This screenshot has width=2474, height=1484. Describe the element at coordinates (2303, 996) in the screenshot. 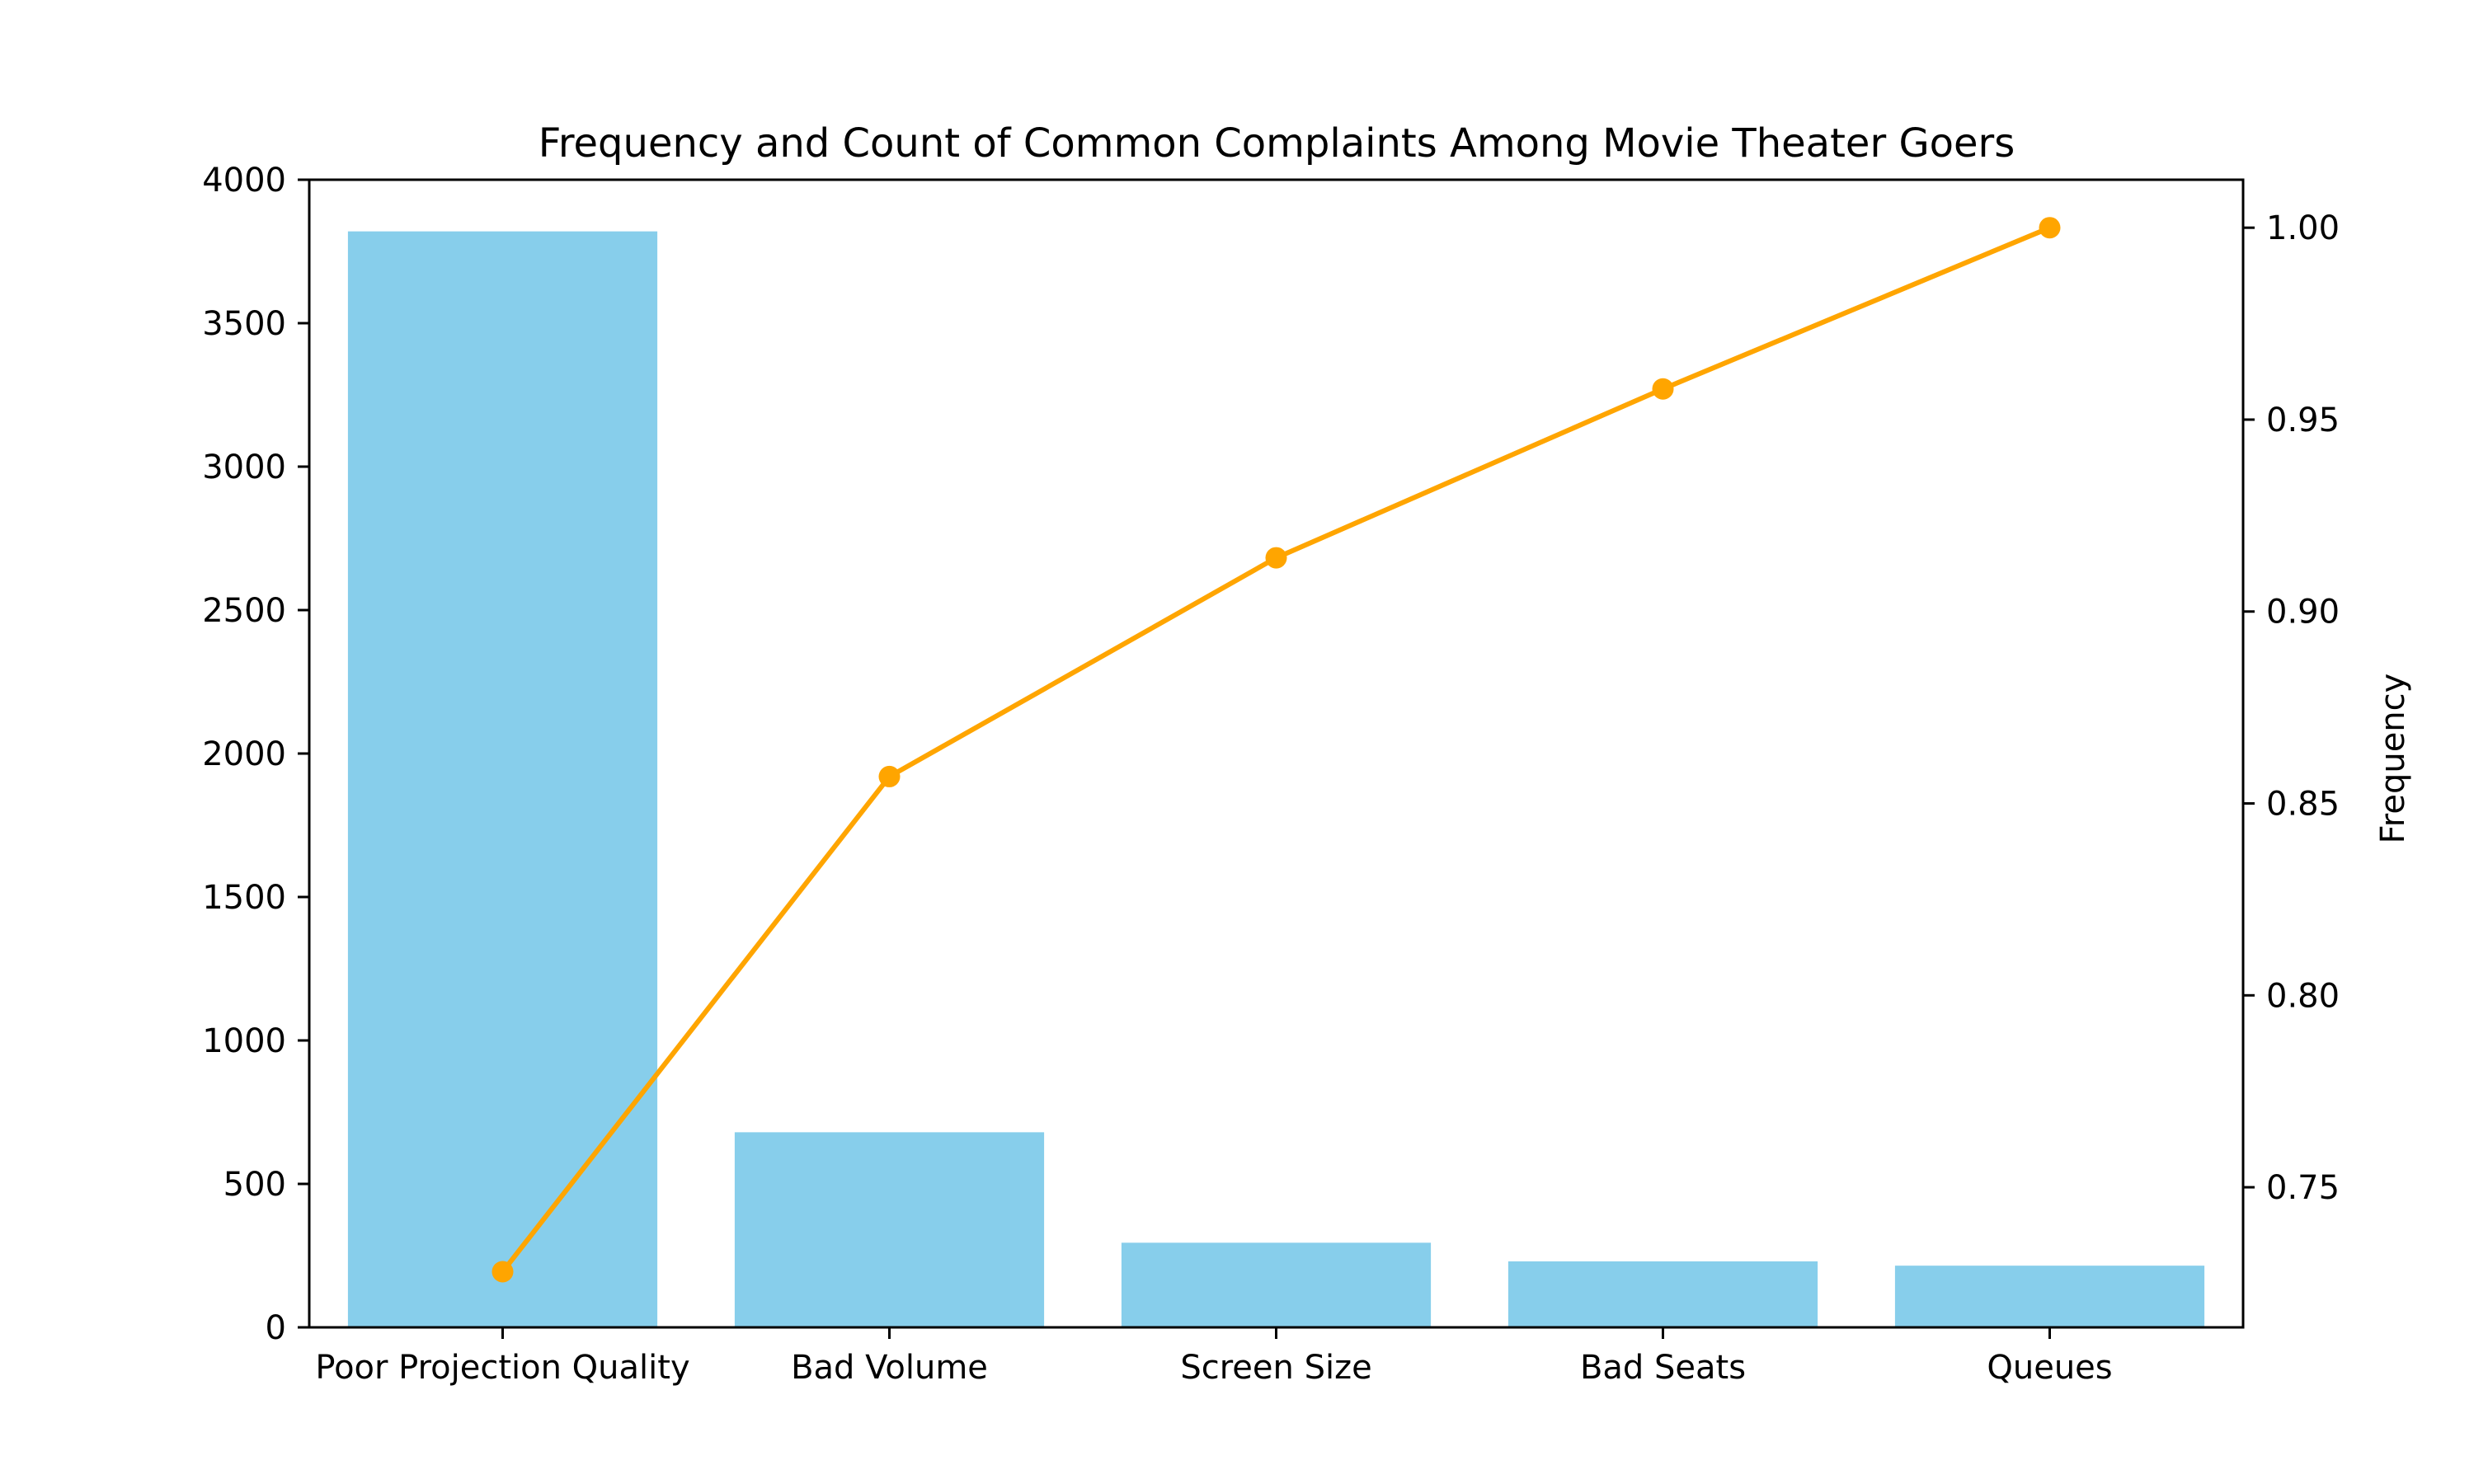

I see `y2-tick-label-1: 0.80` at that location.